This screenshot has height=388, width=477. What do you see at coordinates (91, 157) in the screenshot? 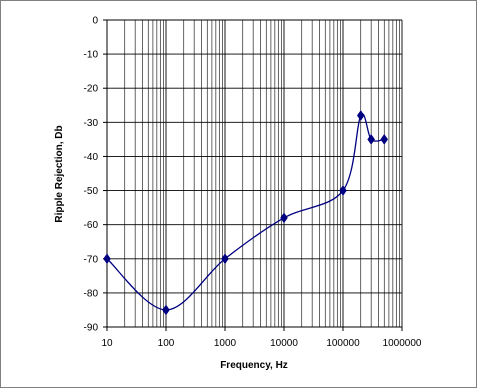
I see `y-tick-label: -40` at bounding box center [91, 157].